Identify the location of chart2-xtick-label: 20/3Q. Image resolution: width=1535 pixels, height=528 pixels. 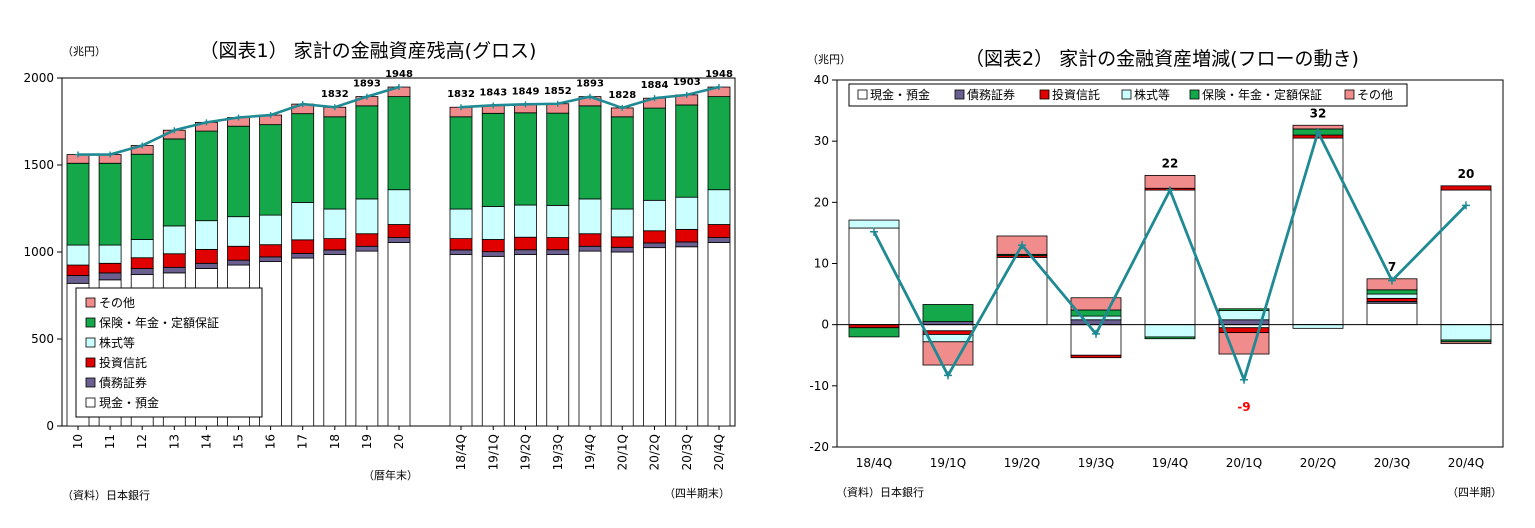
(1392, 463).